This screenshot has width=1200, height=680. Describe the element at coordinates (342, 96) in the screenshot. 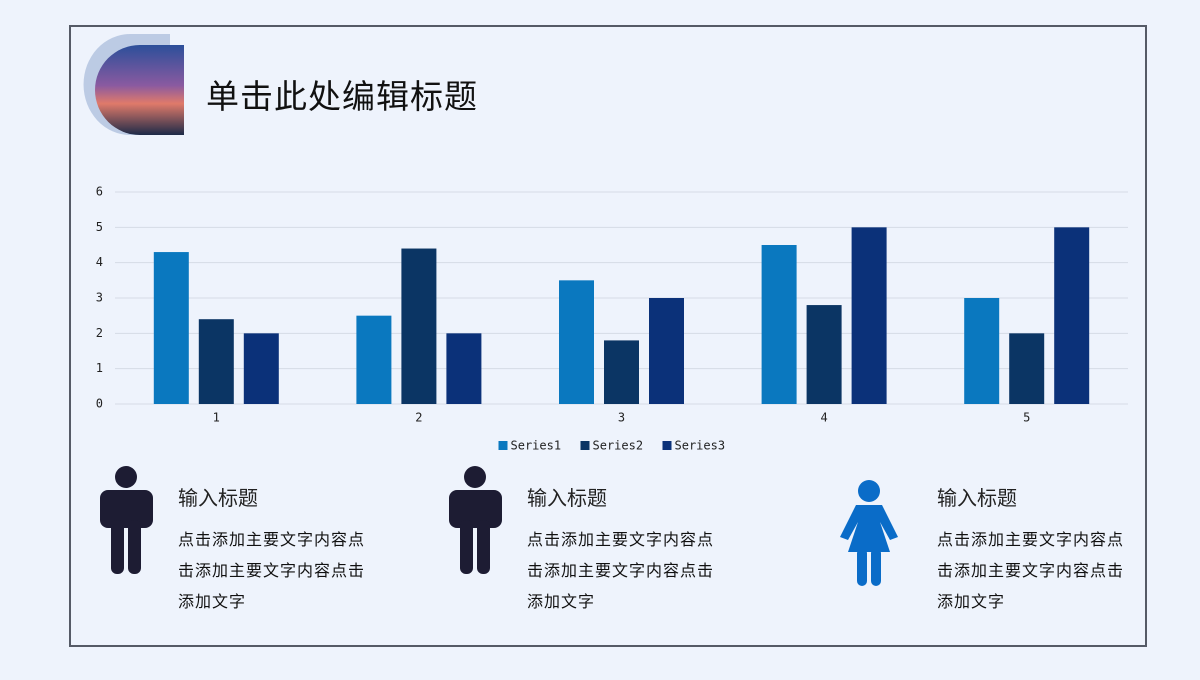

I see `slide-title: 单击此处编辑标题` at that location.